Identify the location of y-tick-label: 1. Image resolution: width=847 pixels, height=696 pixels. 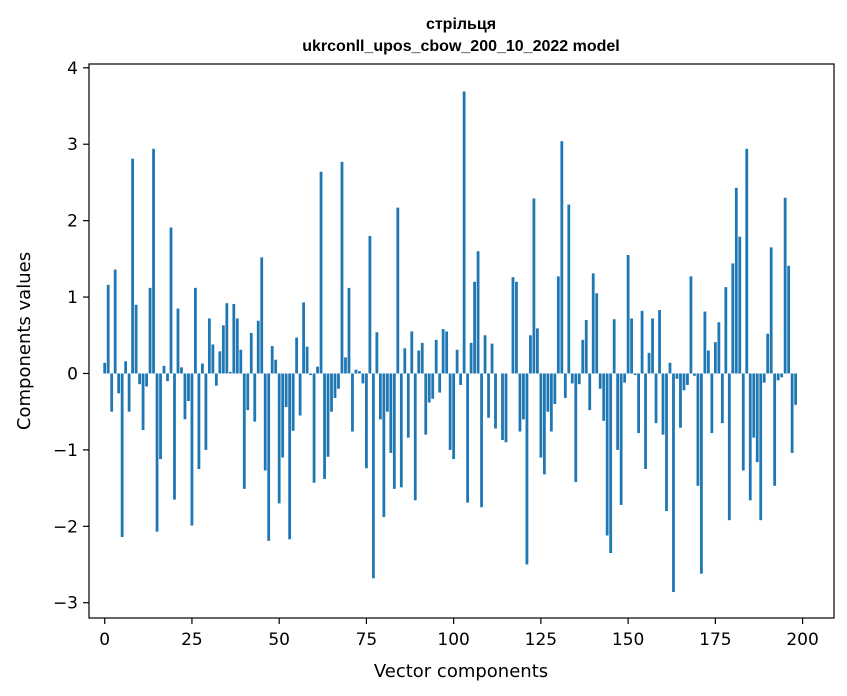
(72, 298).